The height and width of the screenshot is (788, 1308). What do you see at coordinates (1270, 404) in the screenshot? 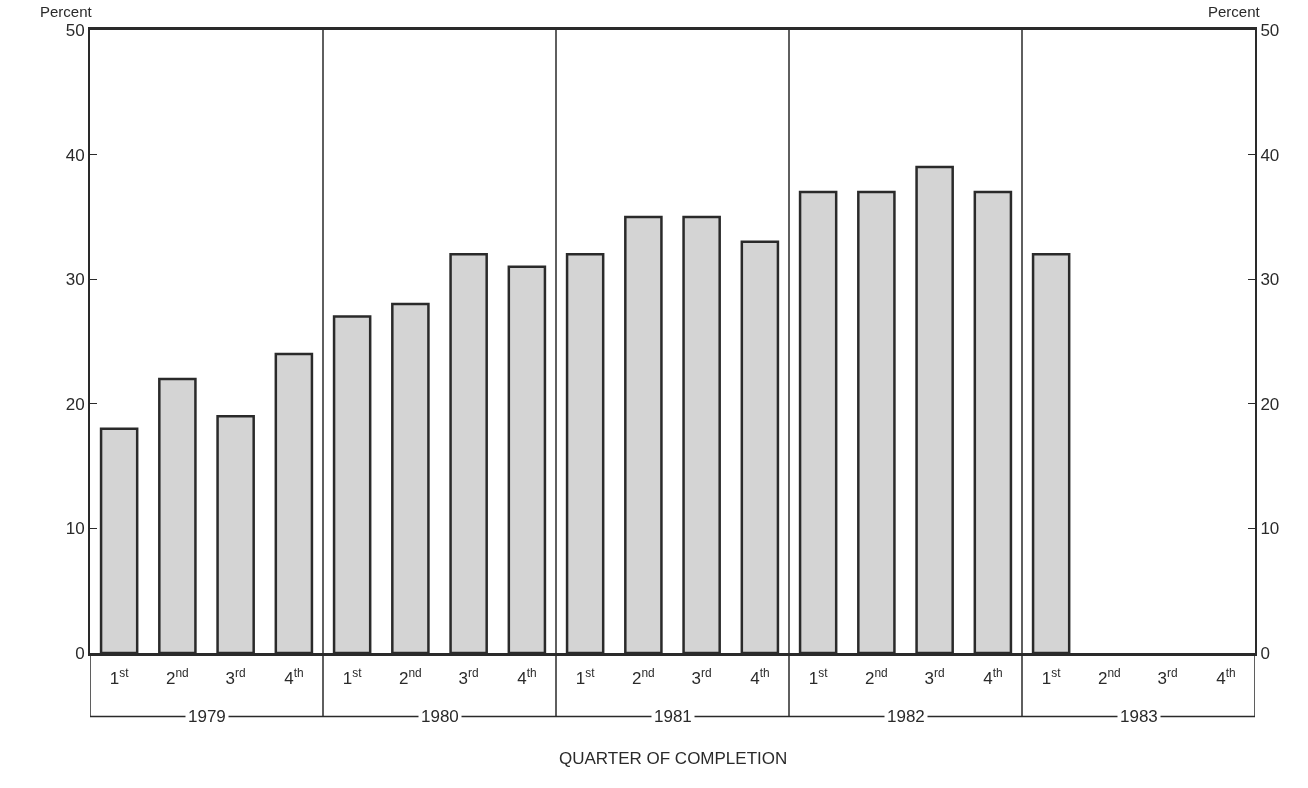
I see `y2-tick-label: 20` at bounding box center [1270, 404].